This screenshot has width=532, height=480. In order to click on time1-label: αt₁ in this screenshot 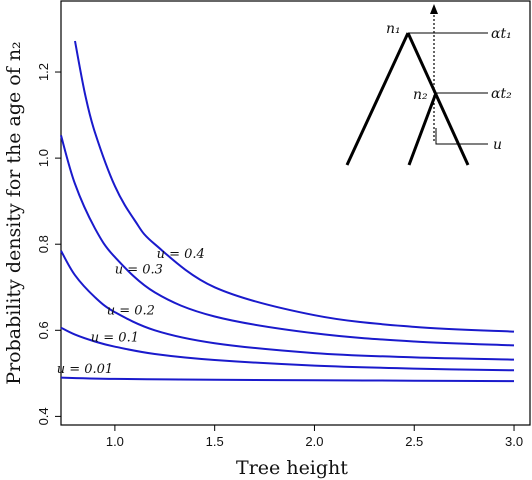, I will do `click(501, 34)`.